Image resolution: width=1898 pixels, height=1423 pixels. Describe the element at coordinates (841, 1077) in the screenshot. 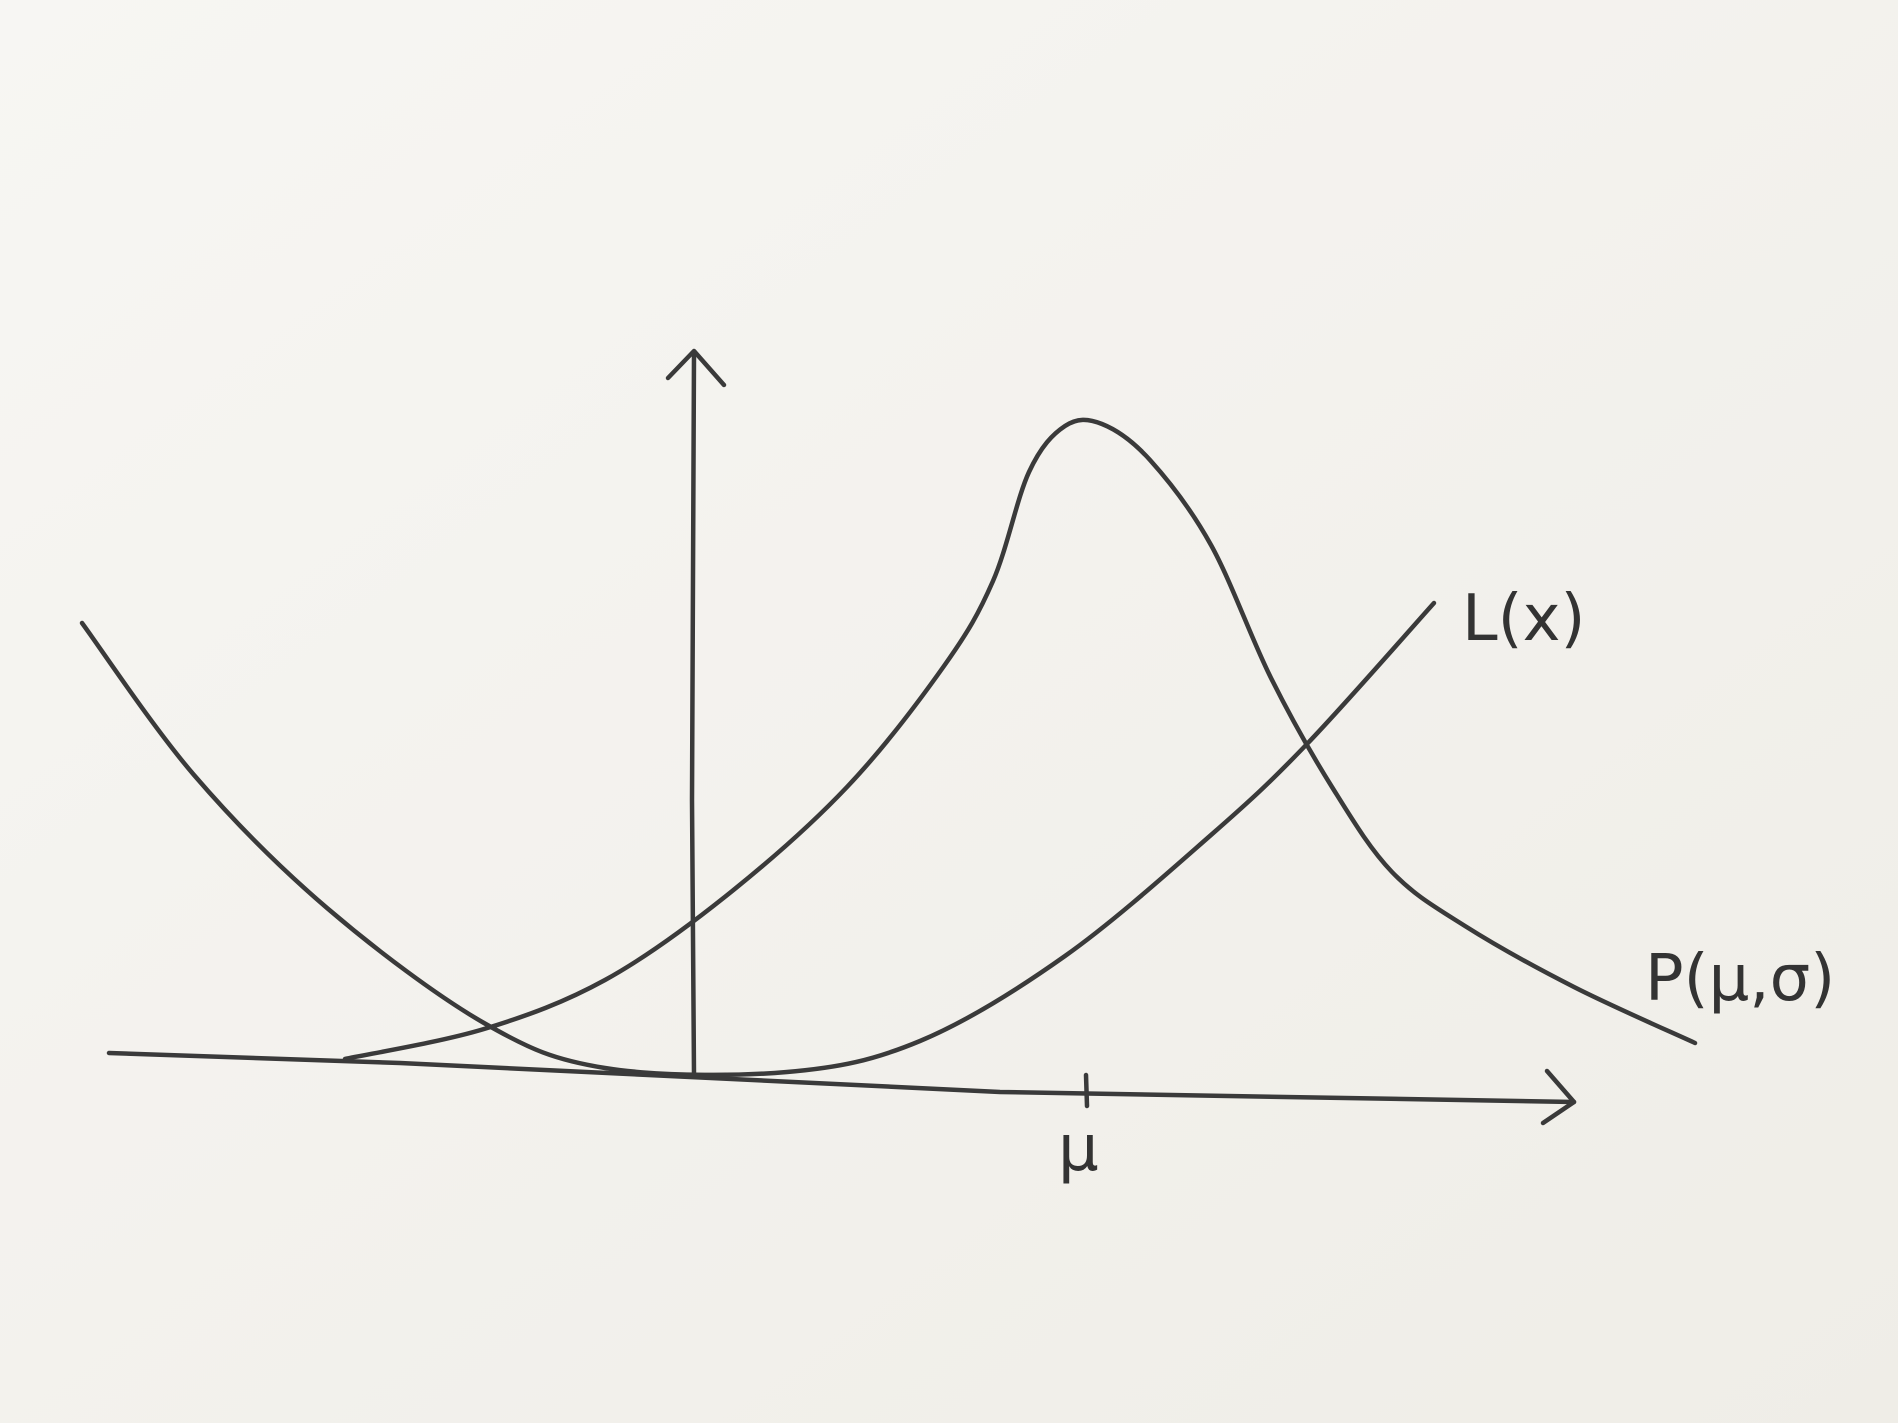

I see `x-axis` at that location.